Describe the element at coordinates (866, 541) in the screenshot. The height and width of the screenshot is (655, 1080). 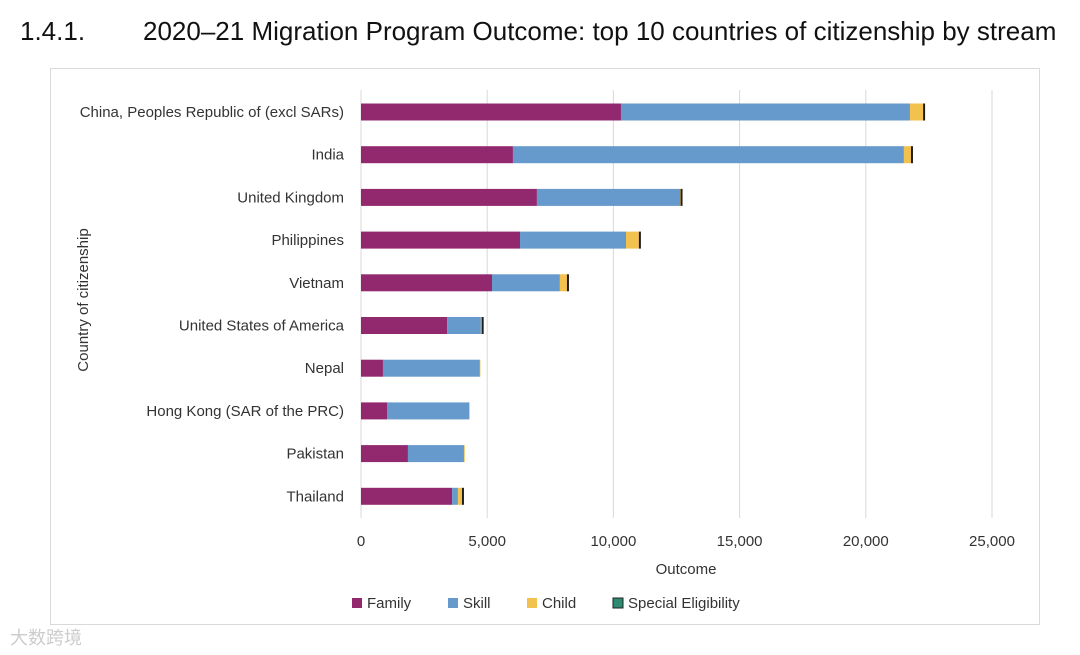
I see `x-tick-label: 20,000` at that location.